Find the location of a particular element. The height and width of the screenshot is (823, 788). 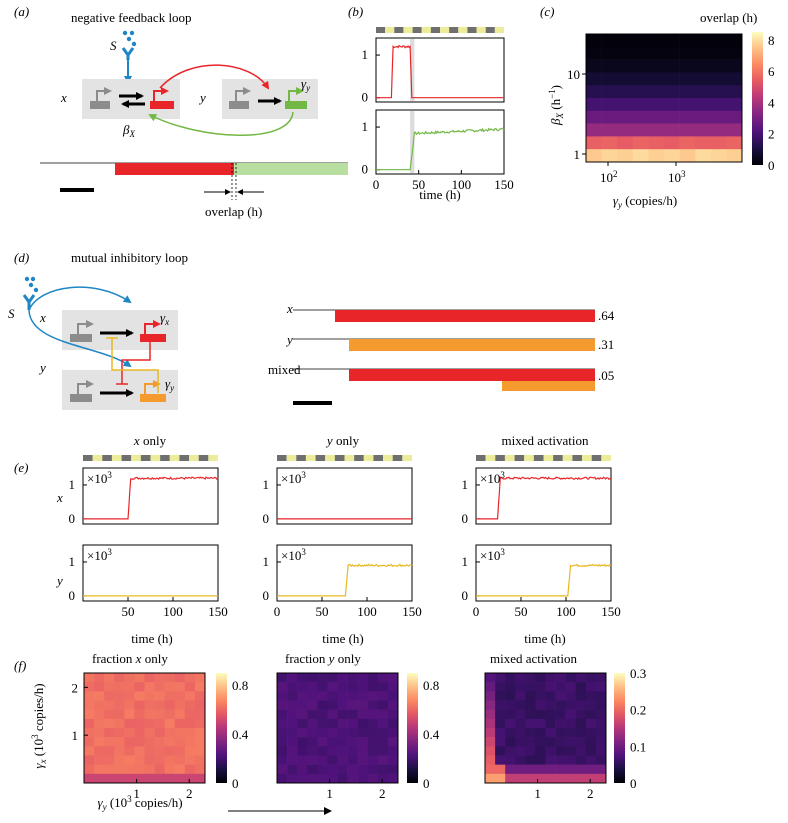

e-ylabel-y: y is located at coordinates (59, 580).